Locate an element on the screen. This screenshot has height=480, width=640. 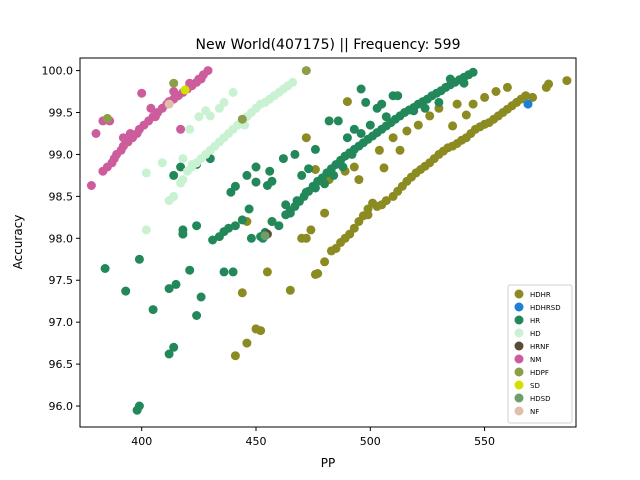
y-tick-label: 98.0 is located at coordinates (61, 238).